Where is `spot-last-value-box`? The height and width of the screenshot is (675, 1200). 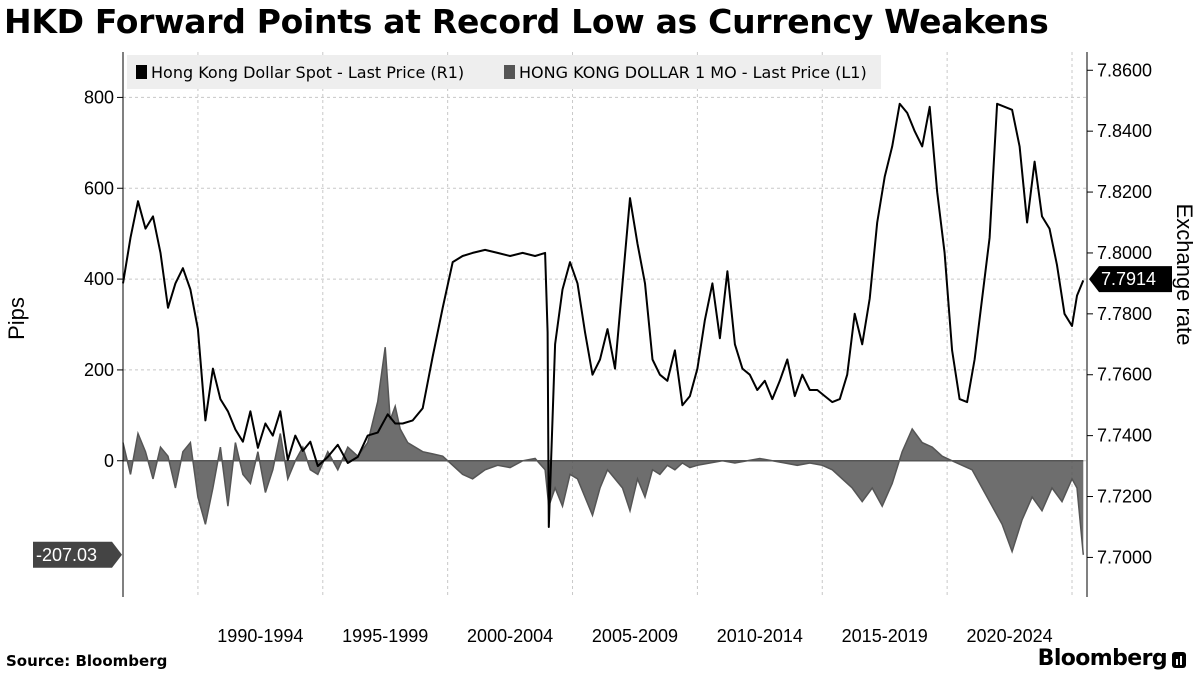 spot-last-value-box is located at coordinates (1130, 279).